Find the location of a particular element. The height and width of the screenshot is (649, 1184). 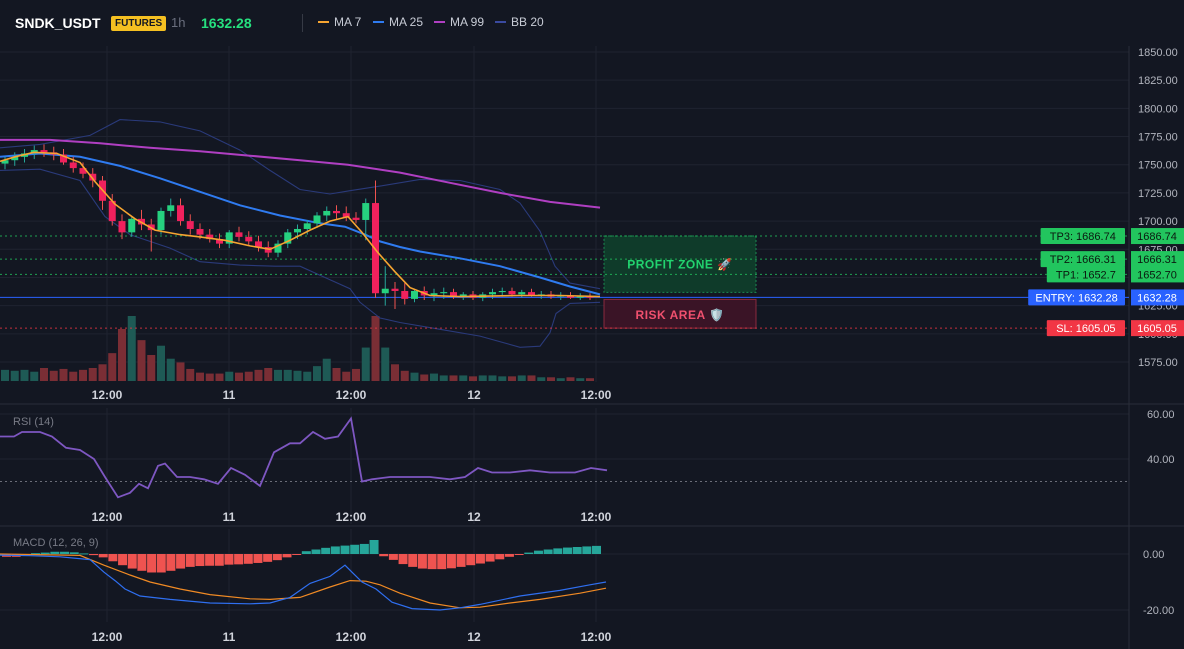

legend-ma99-label: MA 99 is located at coordinates (467, 22).